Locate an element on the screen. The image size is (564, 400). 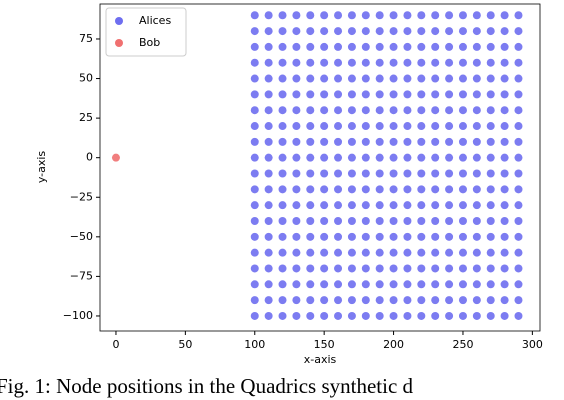
legend-label: Bob is located at coordinates (149, 42).